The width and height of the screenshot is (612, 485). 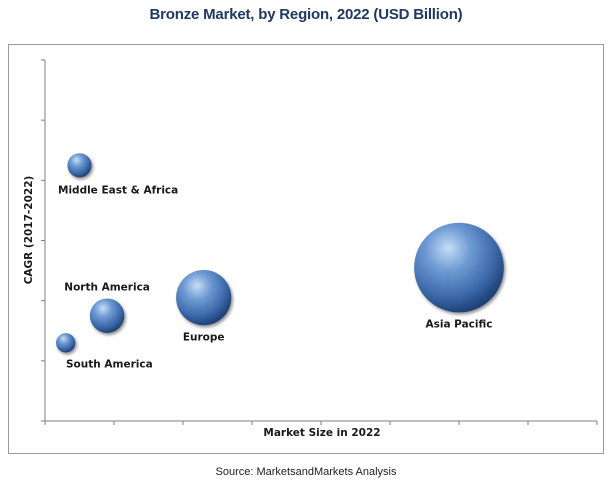 What do you see at coordinates (458, 324) in the screenshot?
I see `bubble-label-asia-pacific: Asia Pacific` at bounding box center [458, 324].